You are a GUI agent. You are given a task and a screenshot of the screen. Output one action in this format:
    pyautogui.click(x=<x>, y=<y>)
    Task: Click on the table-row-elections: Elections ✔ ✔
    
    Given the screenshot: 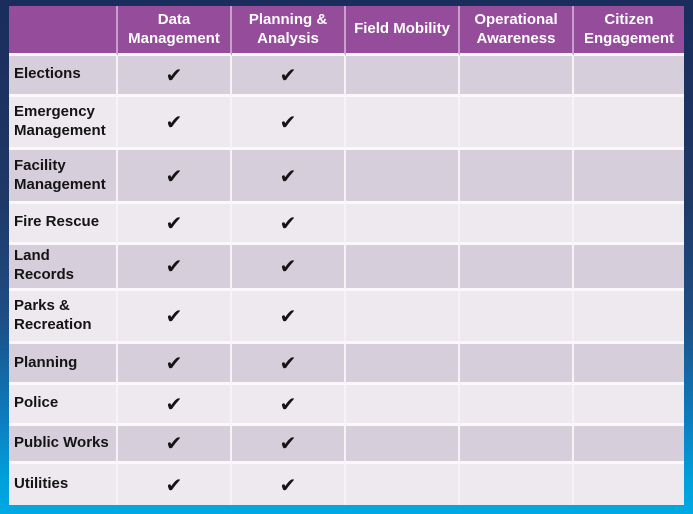 What is the action you would take?
    pyautogui.click(x=346, y=76)
    